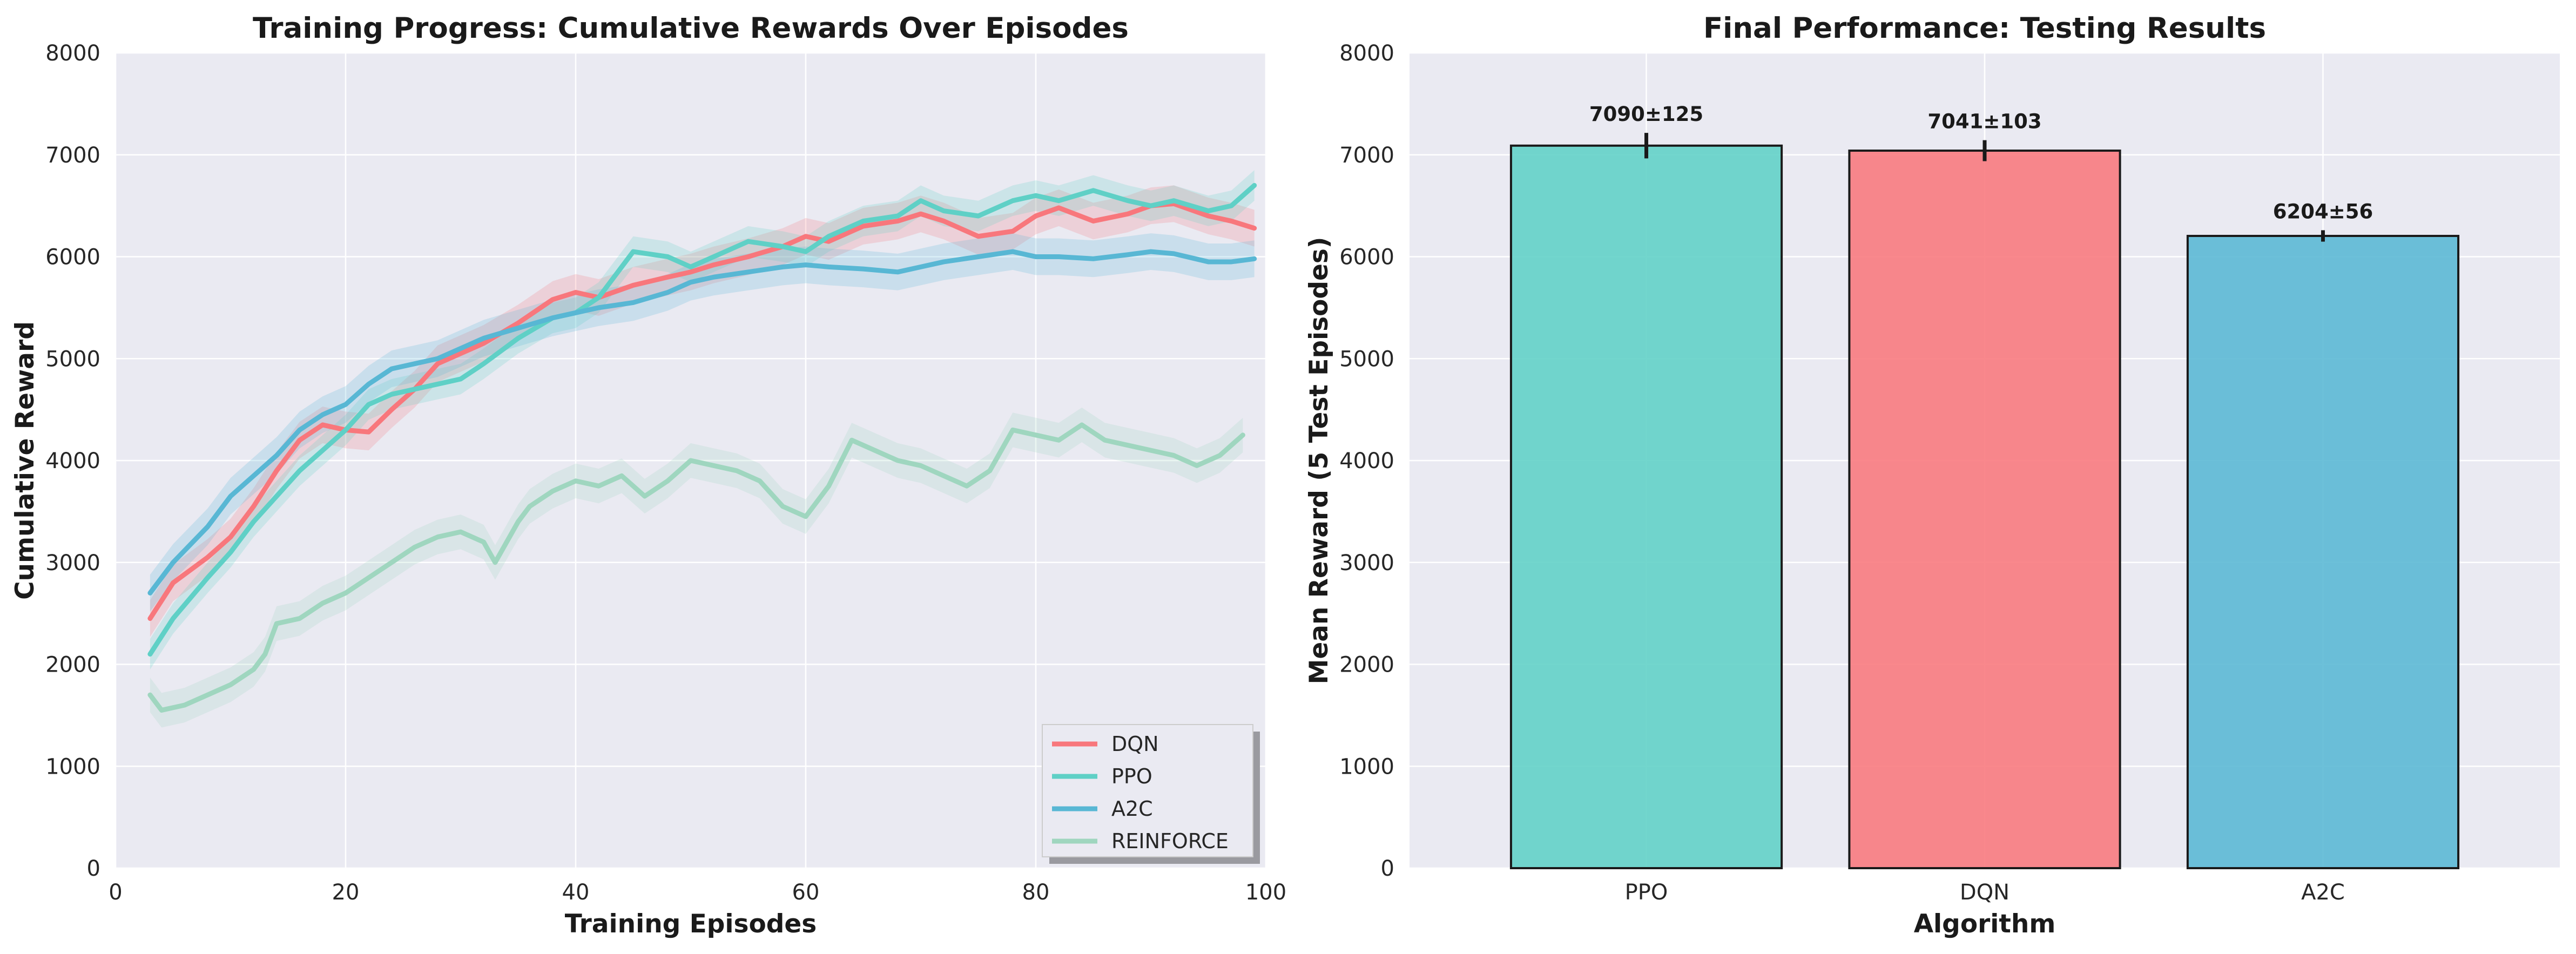  Describe the element at coordinates (1036, 892) in the screenshot. I see `x-tick-label: 80` at that location.